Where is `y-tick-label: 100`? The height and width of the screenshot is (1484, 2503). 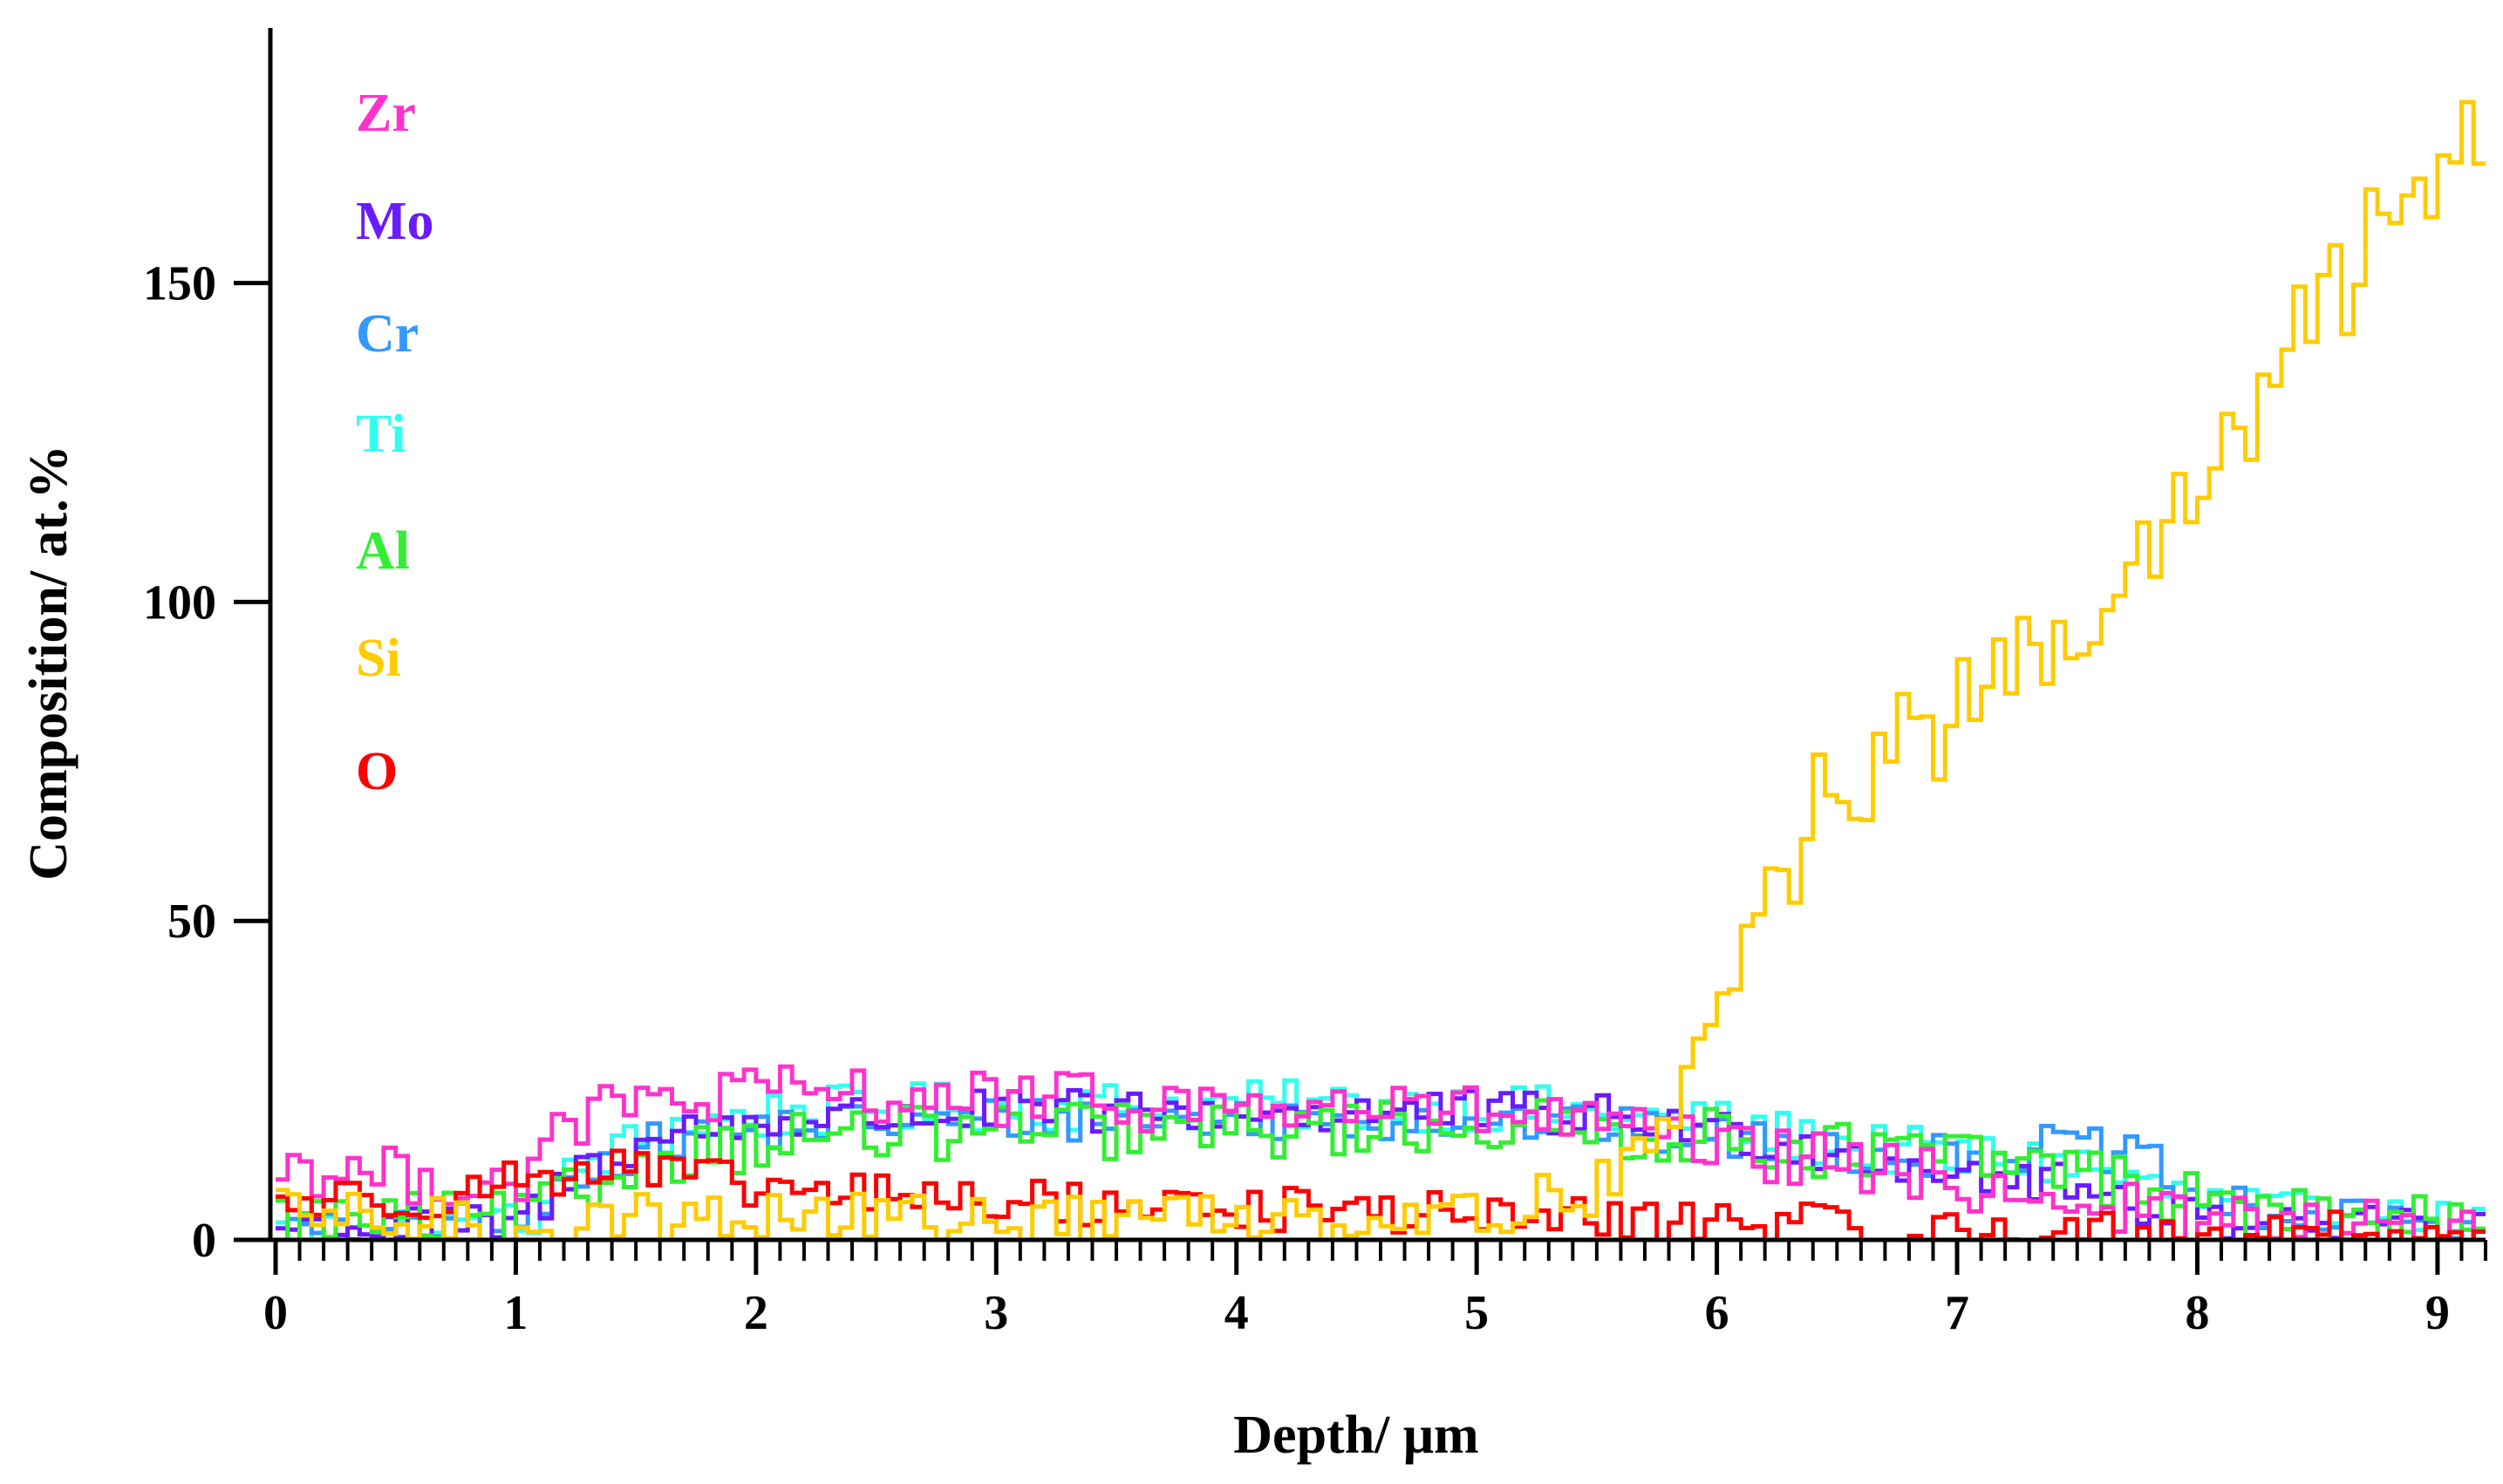
y-tick-label: 100 is located at coordinates (179, 602).